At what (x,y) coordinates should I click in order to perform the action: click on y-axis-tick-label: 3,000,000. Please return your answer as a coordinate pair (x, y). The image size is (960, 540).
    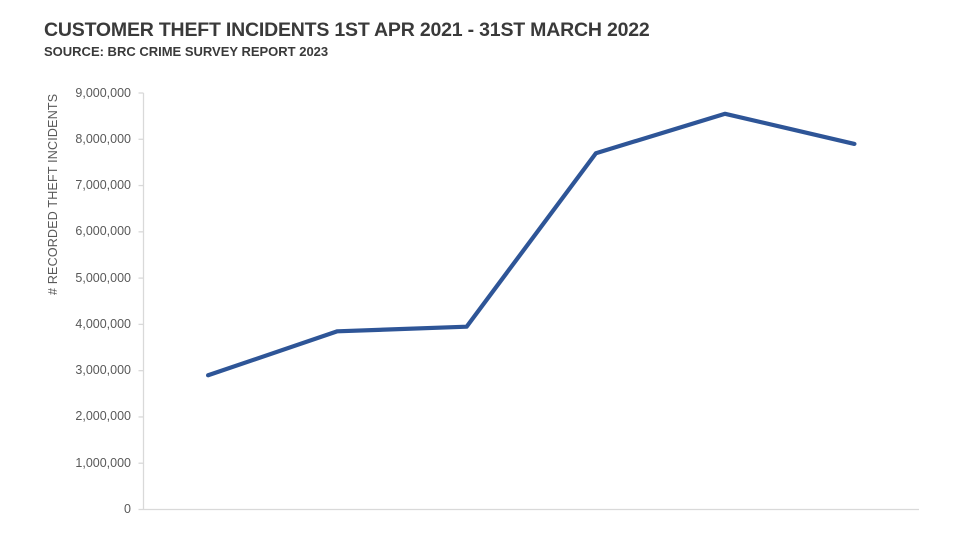
    Looking at the image, I should click on (103, 370).